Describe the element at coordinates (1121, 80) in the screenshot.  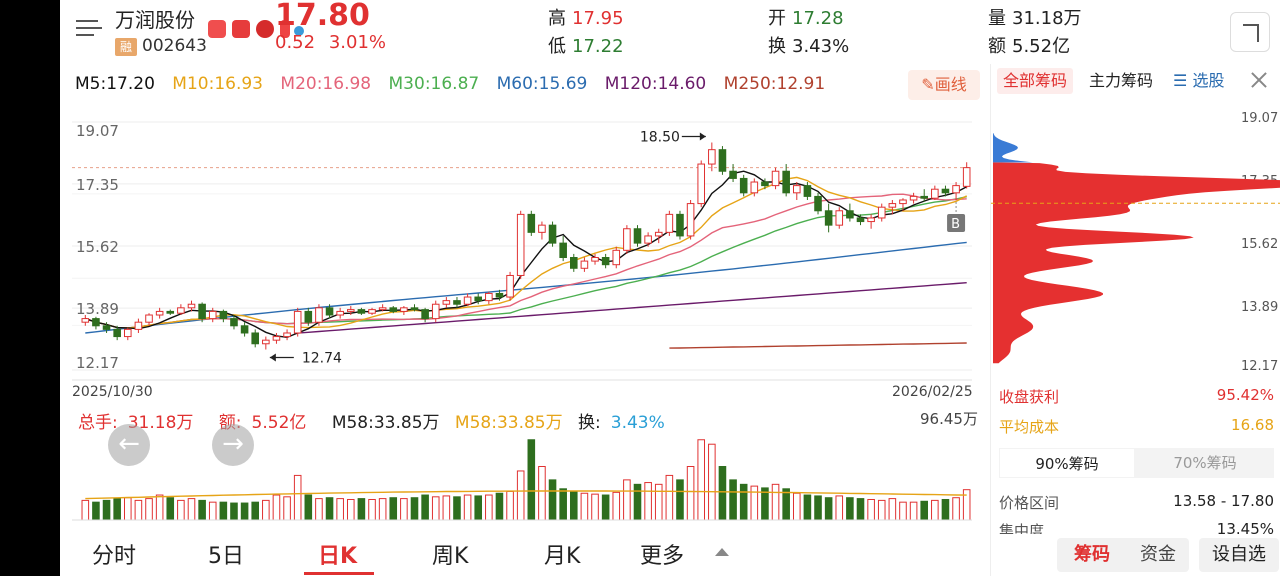
I see `tab-main-chips: 主力筹码` at that location.